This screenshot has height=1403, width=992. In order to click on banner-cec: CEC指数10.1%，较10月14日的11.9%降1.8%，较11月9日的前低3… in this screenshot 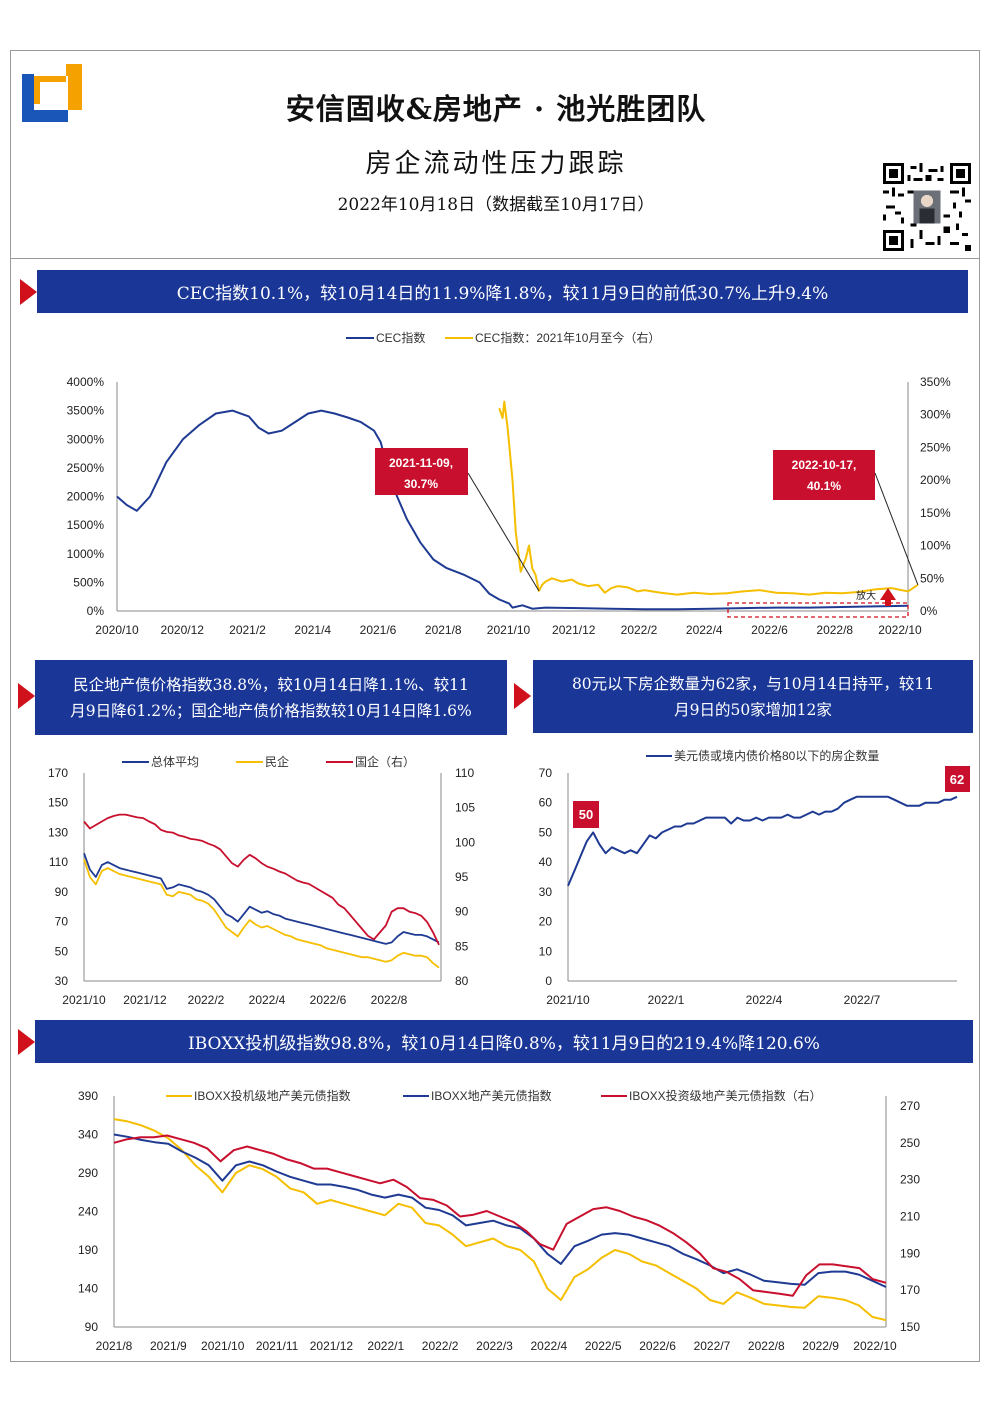, I will do `click(502, 291)`.